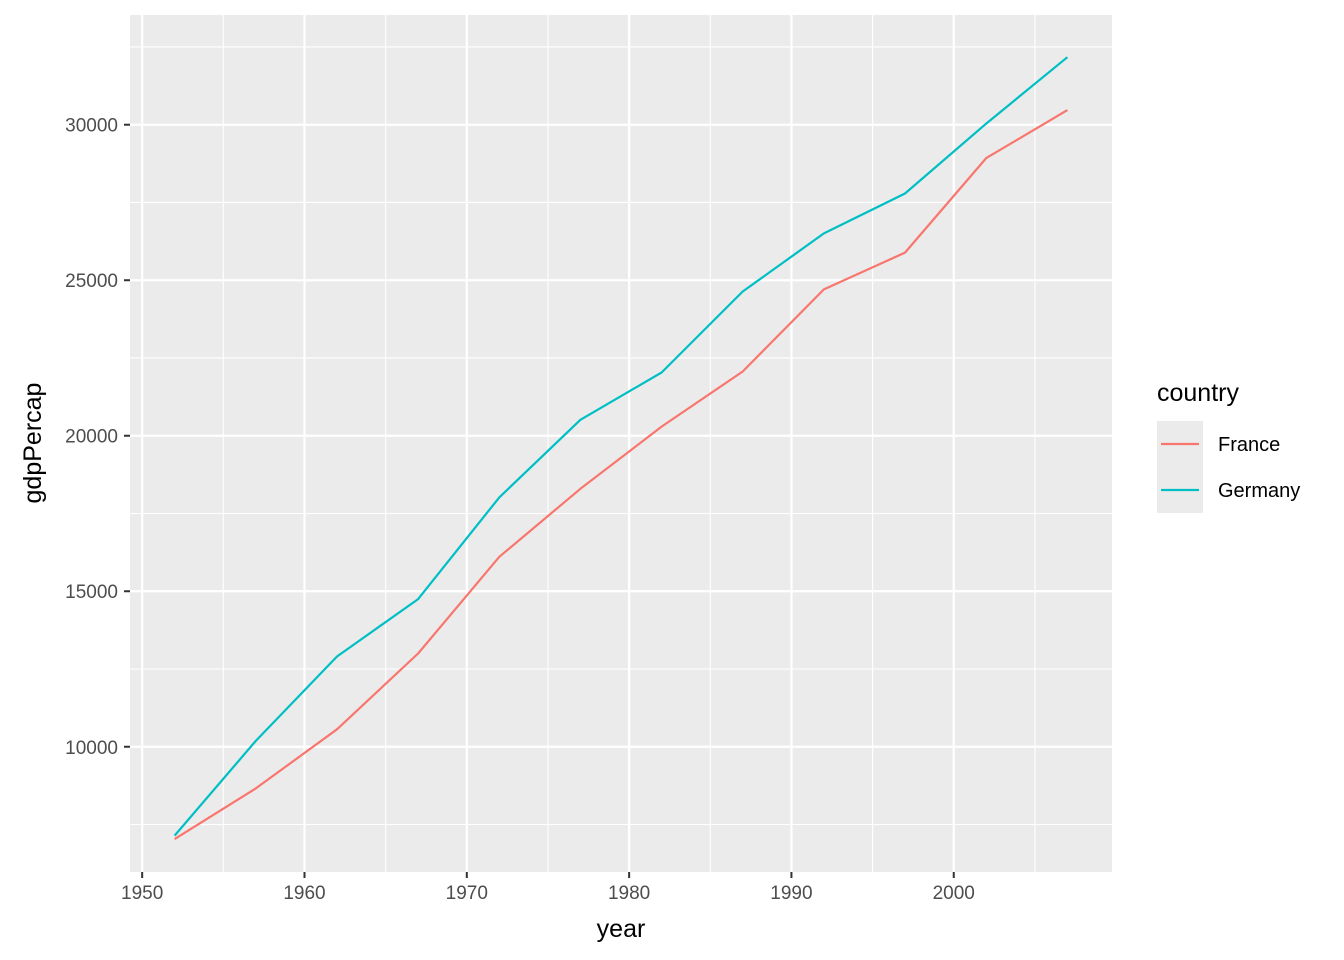 Image resolution: width=1344 pixels, height=960 pixels. I want to click on legend-label-germany: Germany, so click(1259, 491).